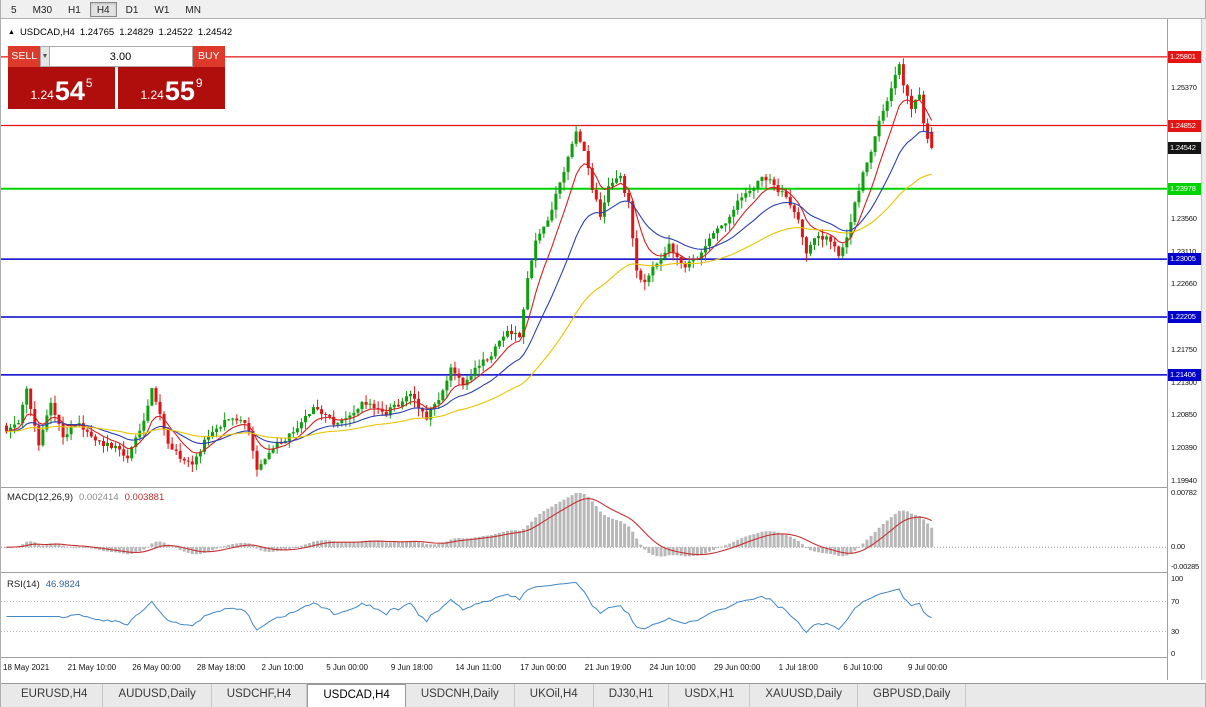 The image size is (1206, 707). What do you see at coordinates (42, 10) in the screenshot?
I see `timeframe-button-m30: M30` at bounding box center [42, 10].